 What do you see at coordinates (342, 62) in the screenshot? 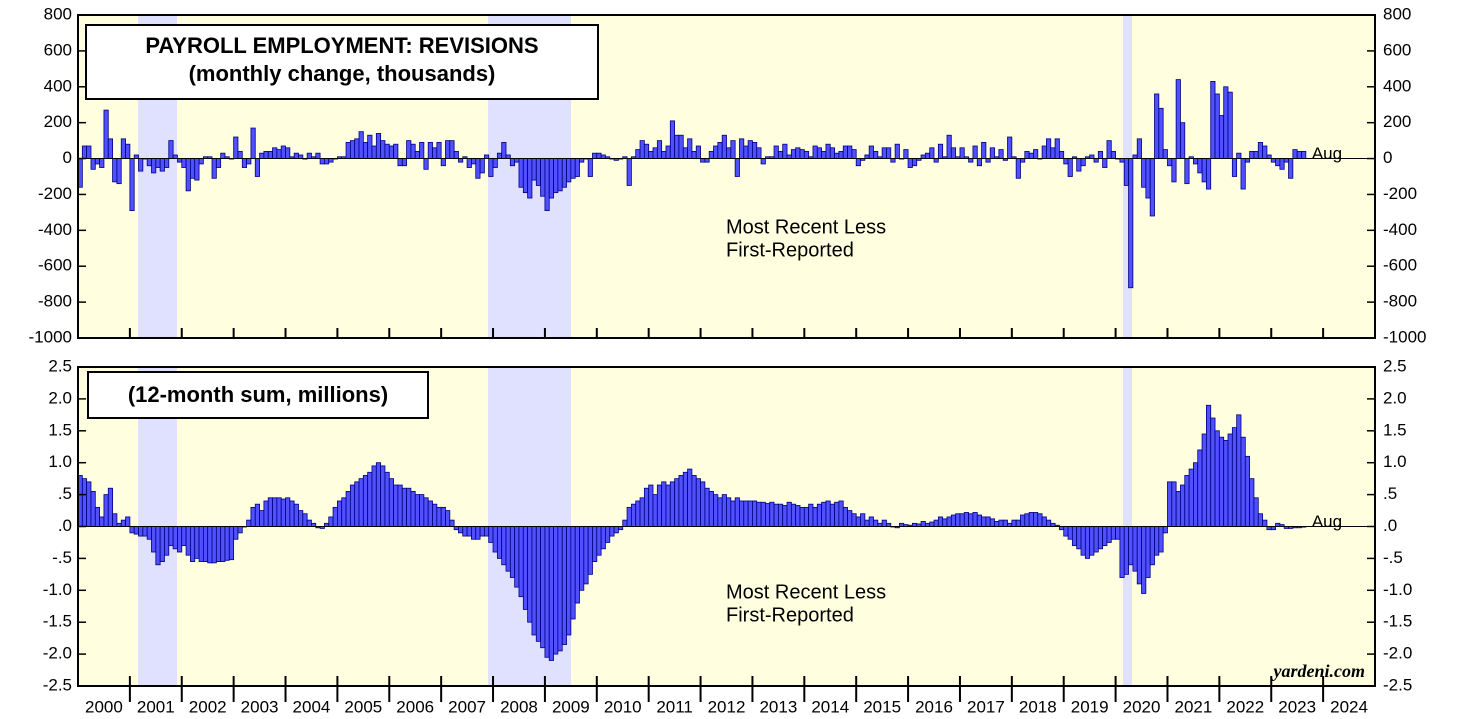
I see `title-box` at bounding box center [342, 62].